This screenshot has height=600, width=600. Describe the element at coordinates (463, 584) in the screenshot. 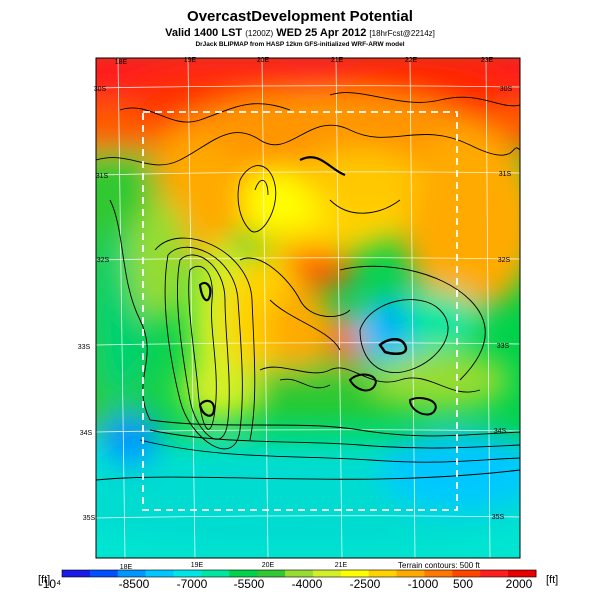

I see `colorbar-tick-label: 500` at that location.